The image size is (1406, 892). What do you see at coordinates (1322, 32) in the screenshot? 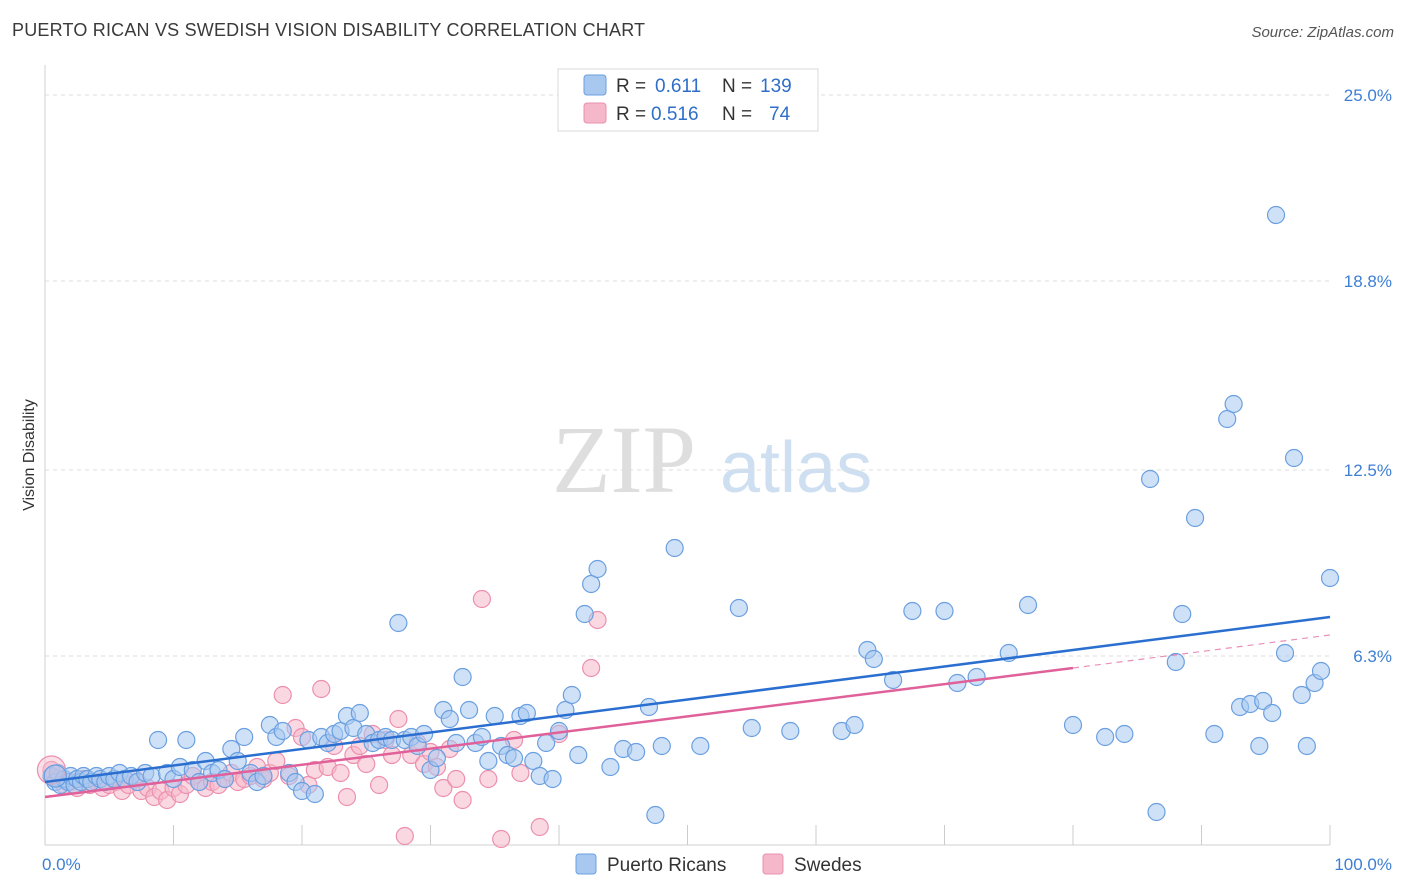
I see `source-label: Source: ZipAtlas.com` at bounding box center [1322, 32].